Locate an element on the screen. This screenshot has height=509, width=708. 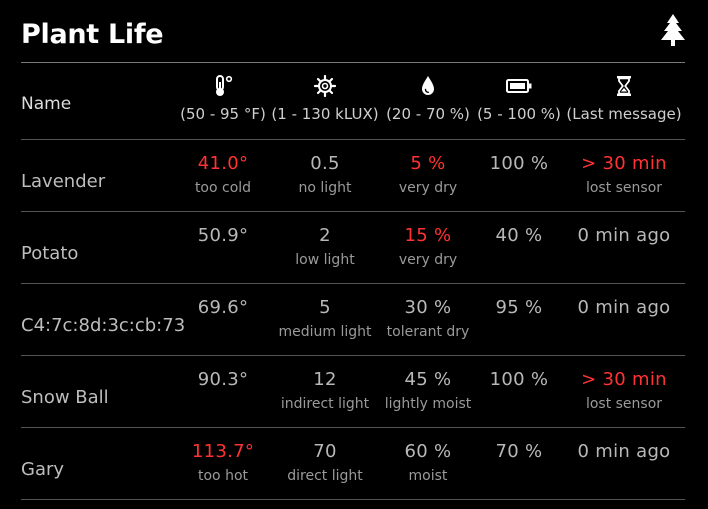
battery-column-header: (5 - 100 %) is located at coordinates (519, 104).